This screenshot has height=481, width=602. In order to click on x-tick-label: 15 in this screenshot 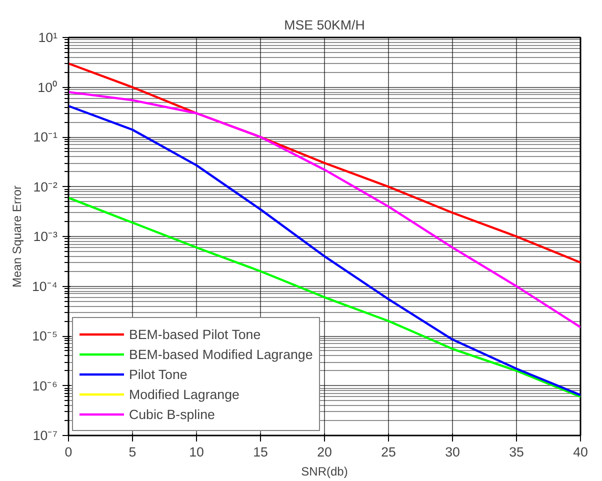, I will do `click(260, 452)`.